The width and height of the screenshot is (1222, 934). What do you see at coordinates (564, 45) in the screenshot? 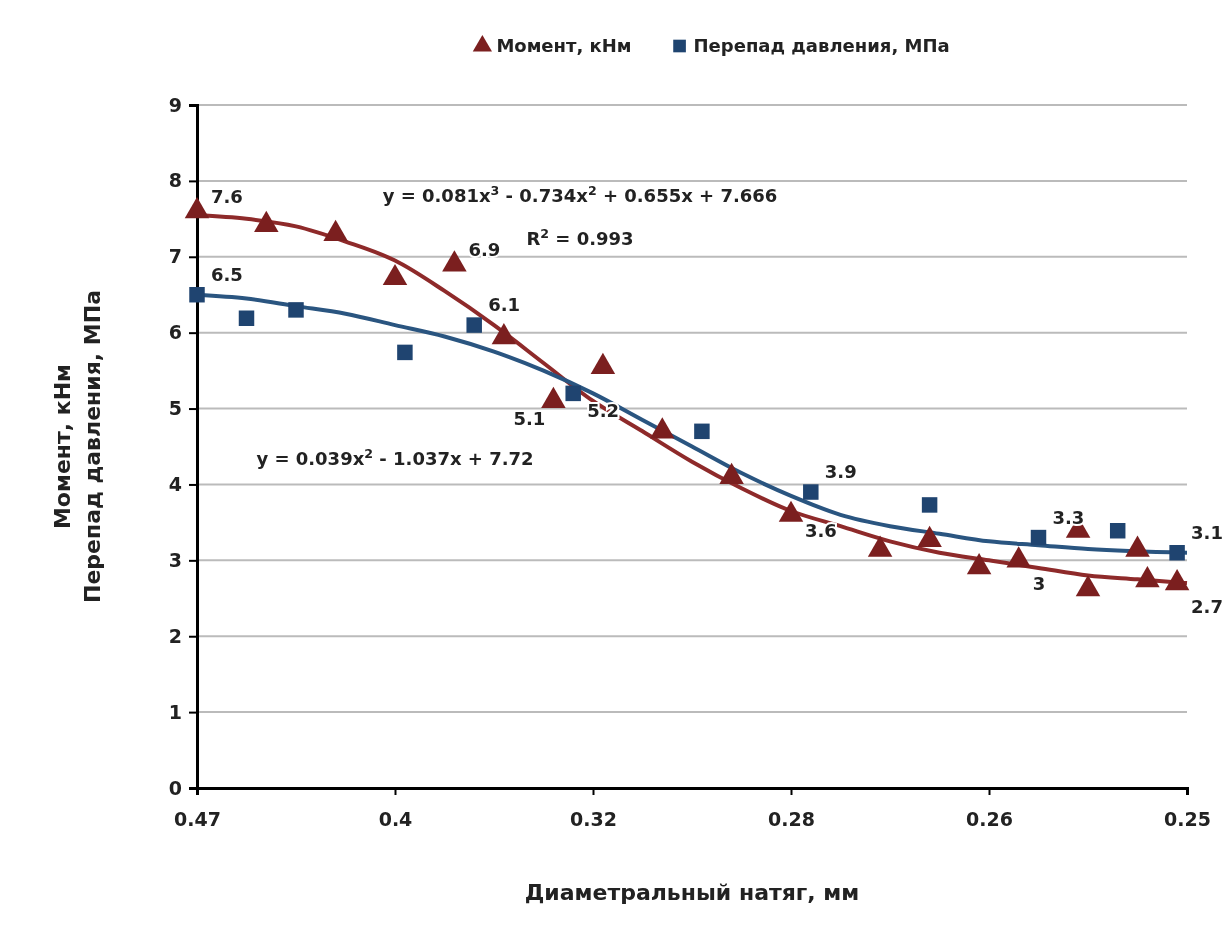
I see `legend-label: Момент, кНм` at bounding box center [564, 45].